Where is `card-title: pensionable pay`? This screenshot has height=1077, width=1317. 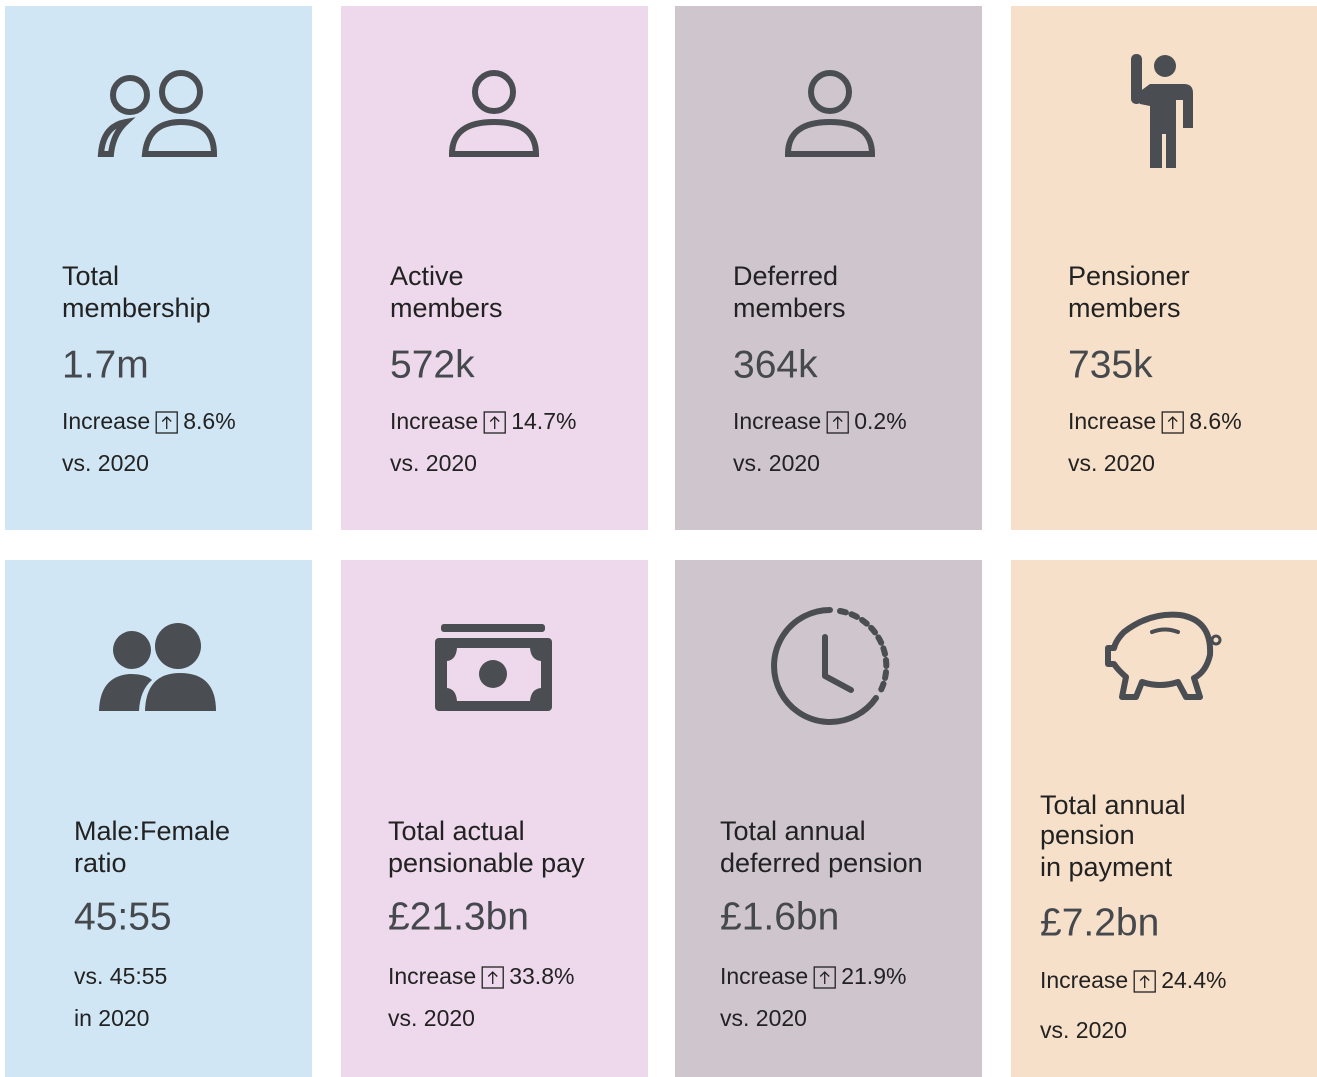
card-title: pensionable pay is located at coordinates (486, 863).